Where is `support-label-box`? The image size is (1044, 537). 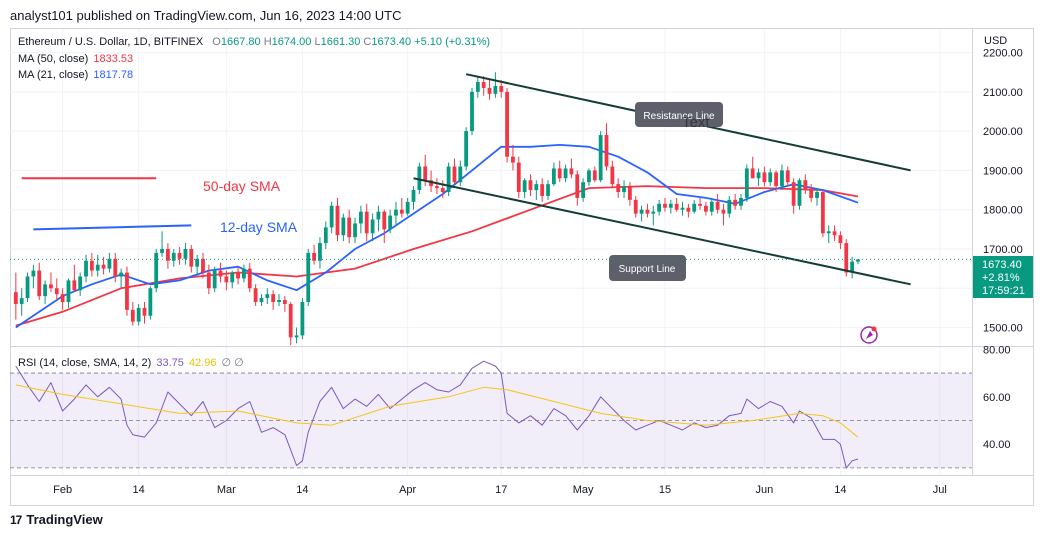 support-label-box is located at coordinates (647, 268).